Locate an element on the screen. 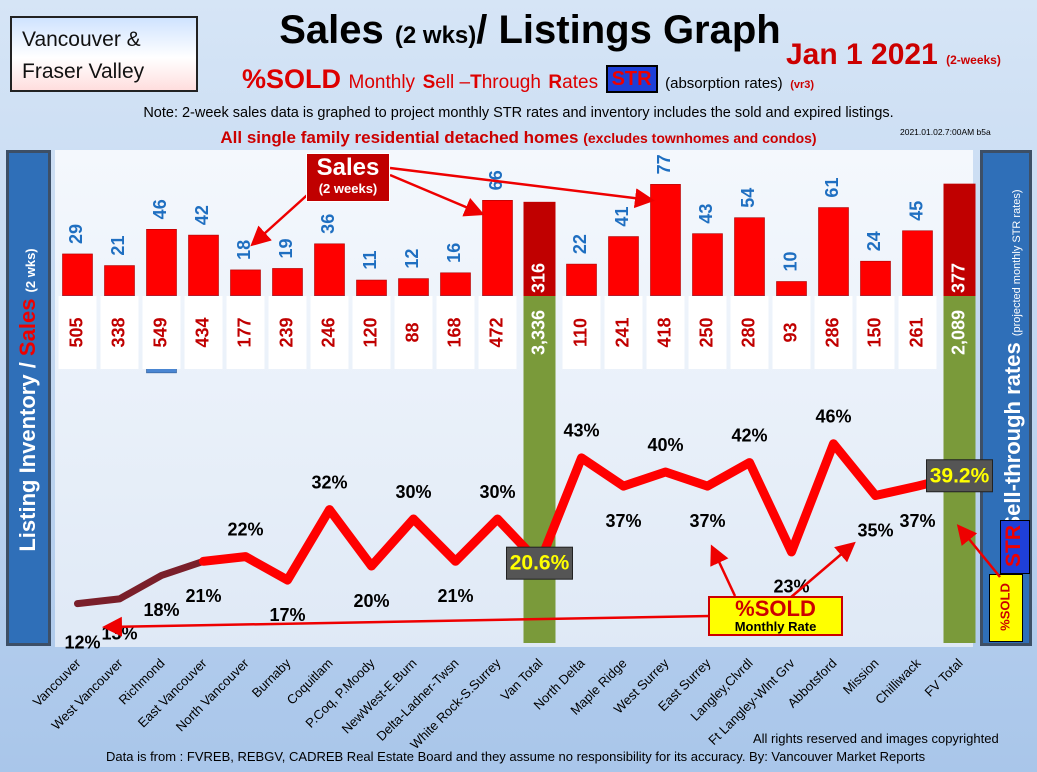 The image size is (1037, 772). inventory-label: 93 is located at coordinates (790, 332).